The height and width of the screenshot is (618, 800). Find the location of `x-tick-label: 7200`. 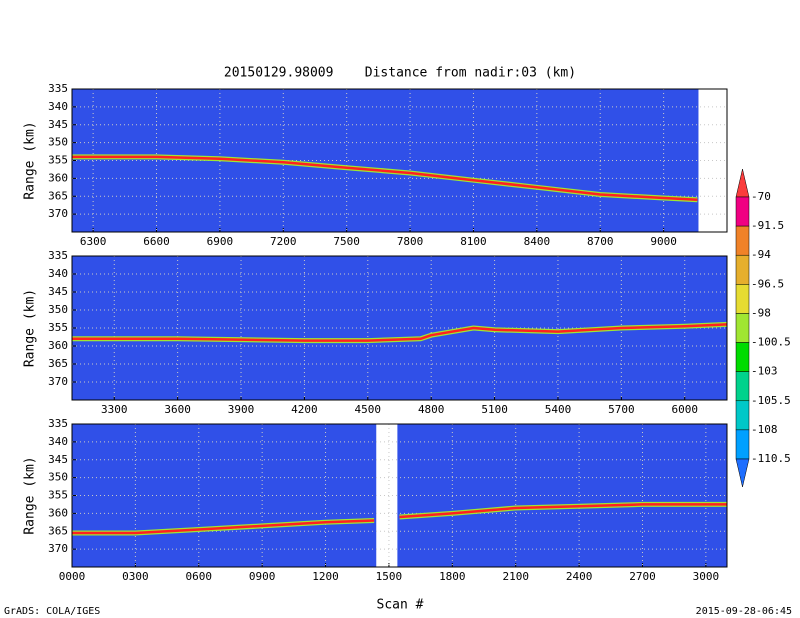

x-tick-label: 7200 is located at coordinates (283, 241).